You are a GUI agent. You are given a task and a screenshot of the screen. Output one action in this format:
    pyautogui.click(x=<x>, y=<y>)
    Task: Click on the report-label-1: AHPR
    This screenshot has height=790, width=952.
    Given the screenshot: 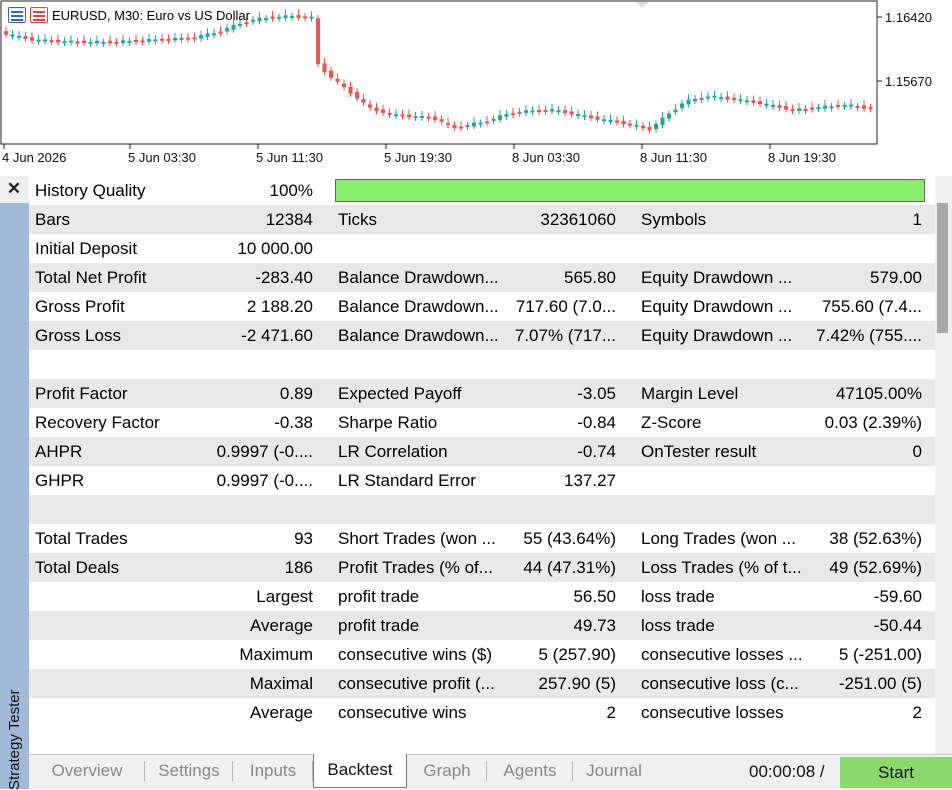 What is the action you would take?
    pyautogui.click(x=59, y=451)
    